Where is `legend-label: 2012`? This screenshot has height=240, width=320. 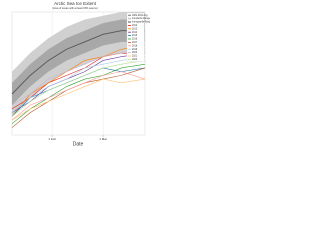
legend-label: 2012 is located at coordinates (135, 26).